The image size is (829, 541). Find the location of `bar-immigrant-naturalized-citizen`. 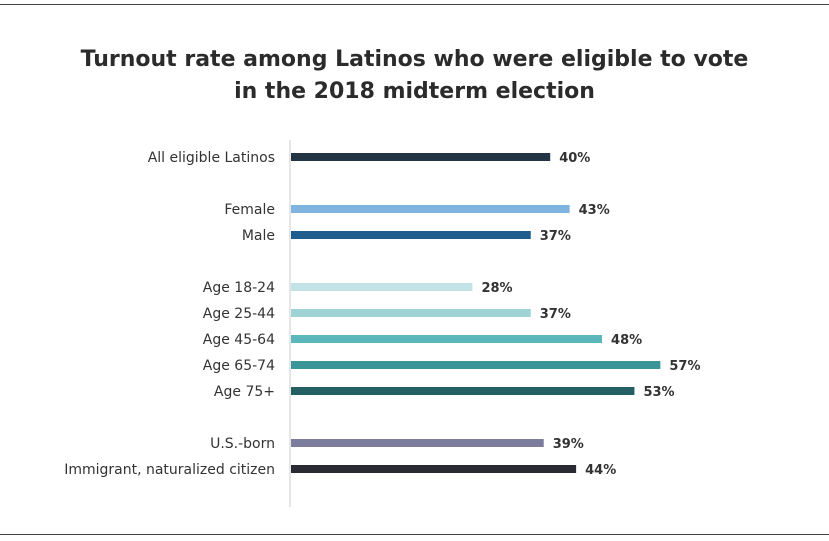

bar-immigrant-naturalized-citizen is located at coordinates (434, 469).